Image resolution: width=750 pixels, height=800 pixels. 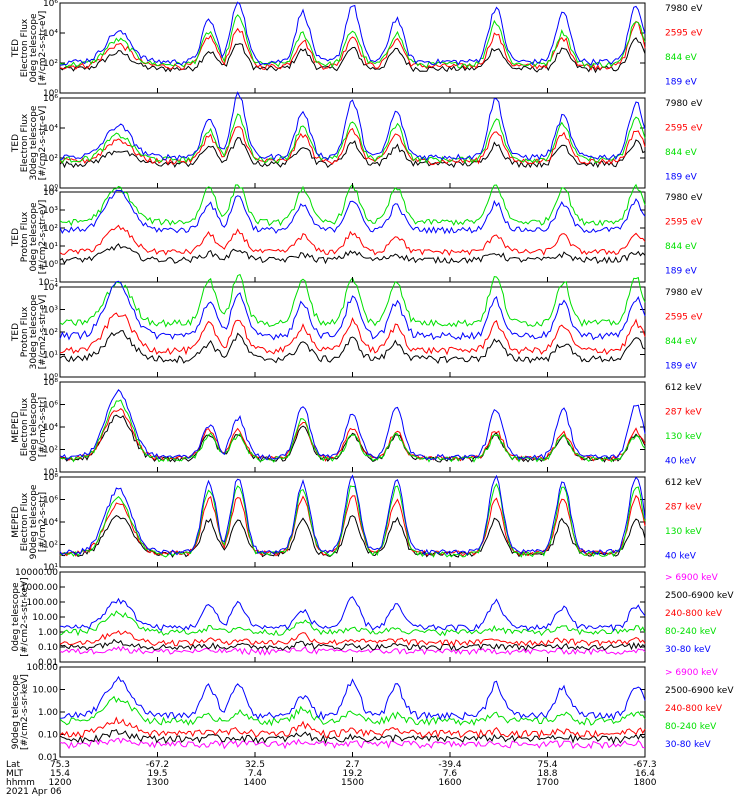 What do you see at coordinates (50, 4) in the screenshot?
I see `y-tick-label: 10⁶` at bounding box center [50, 4].